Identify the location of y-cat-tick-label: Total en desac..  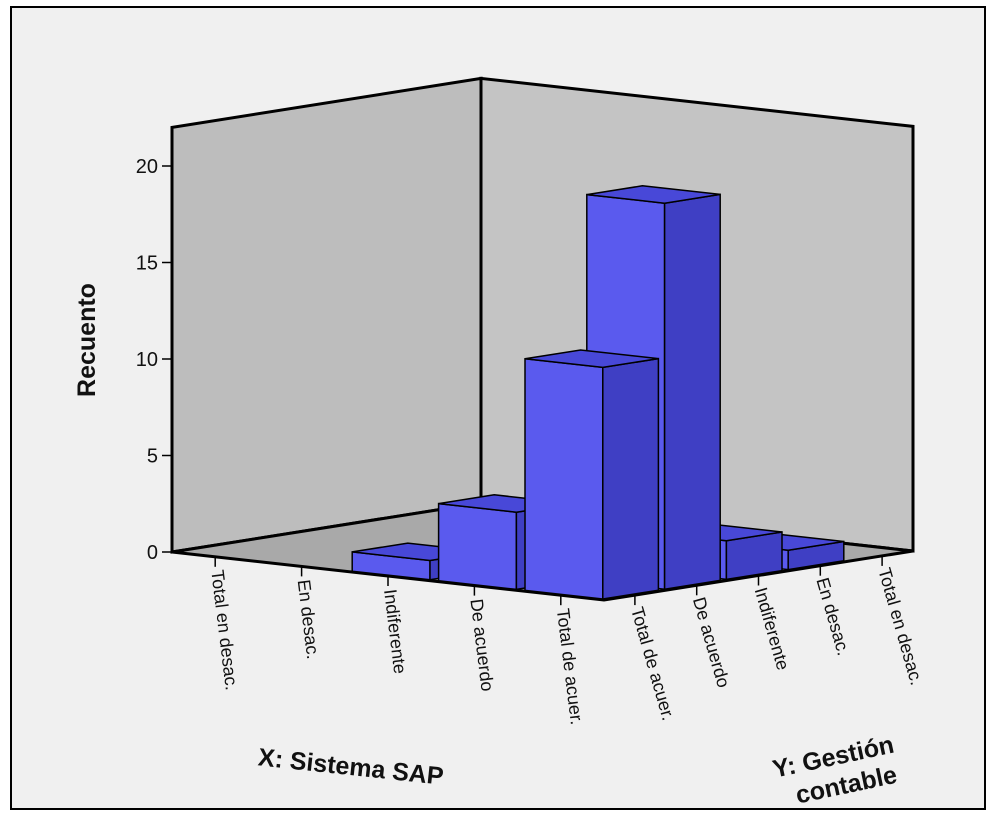
(900, 626).